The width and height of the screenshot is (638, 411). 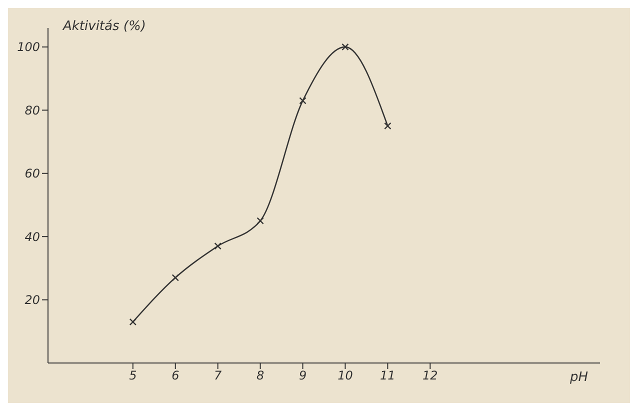 I want to click on y-tick-label: 60, so click(x=32, y=173).